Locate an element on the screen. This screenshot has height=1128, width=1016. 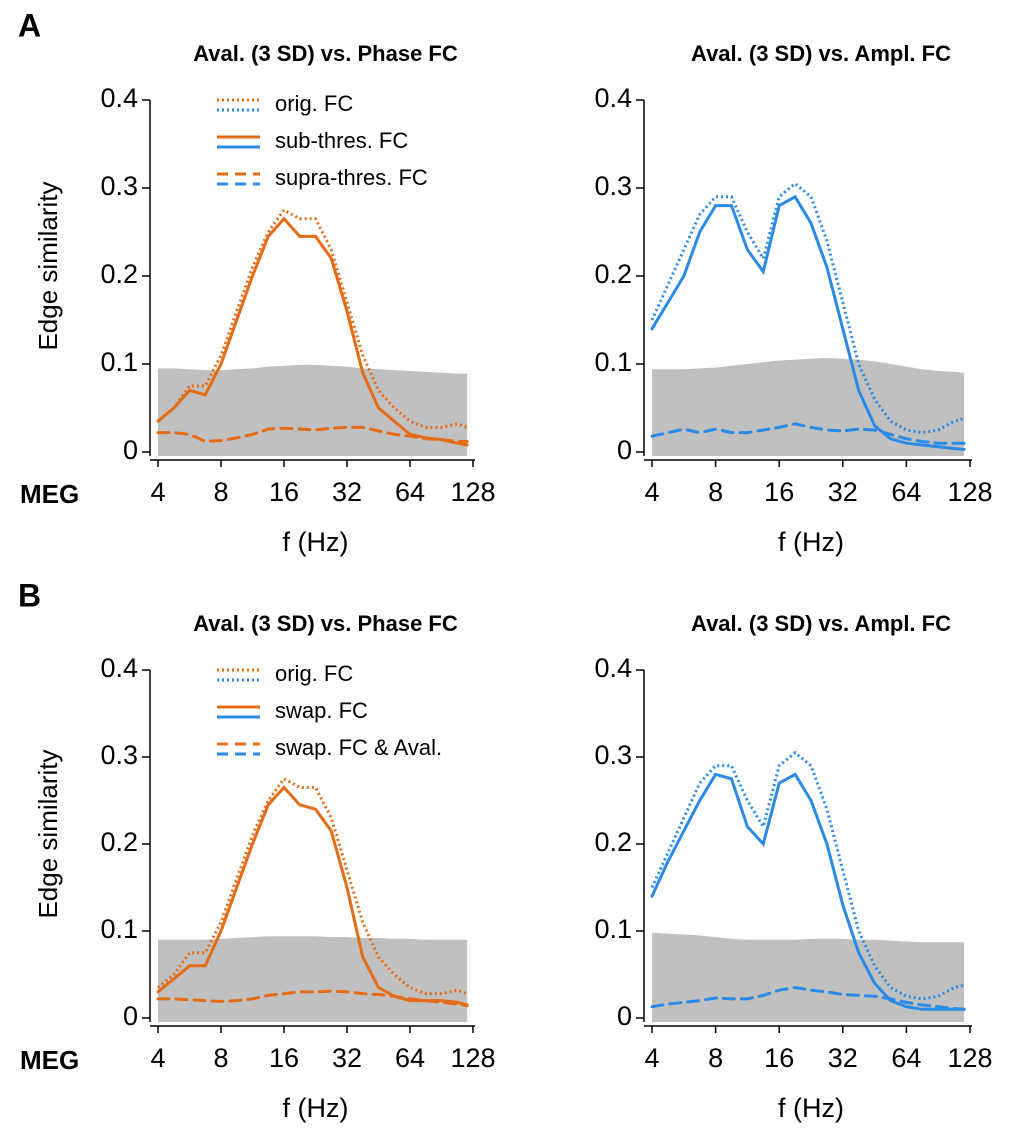
legend-label: swap. FC & Aval. is located at coordinates (358, 747).